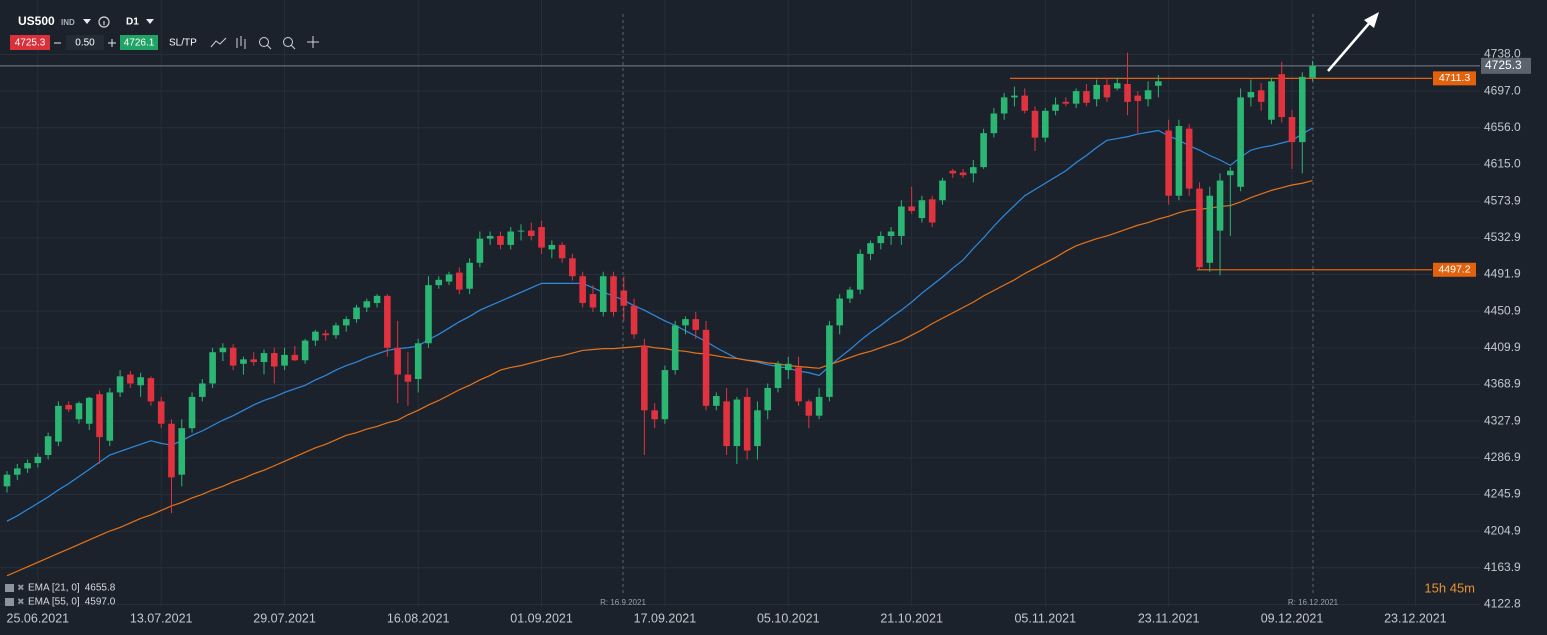 This screenshot has width=1547, height=635. What do you see at coordinates (911, 618) in the screenshot?
I see `x-tick-label: 21.10.2021` at bounding box center [911, 618].